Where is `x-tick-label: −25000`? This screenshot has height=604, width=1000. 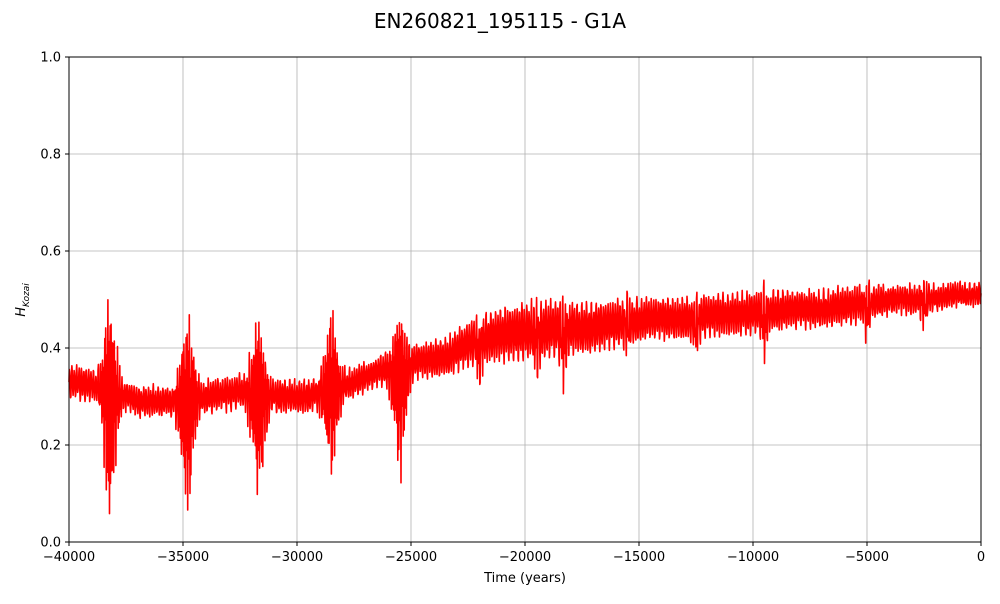
x-tick-label: −25000 is located at coordinates (411, 557).